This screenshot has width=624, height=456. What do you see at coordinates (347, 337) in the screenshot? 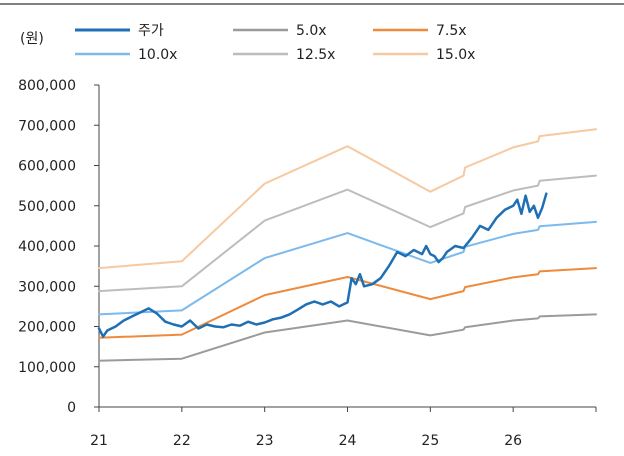
I see `series-line-5.0x` at bounding box center [347, 337].